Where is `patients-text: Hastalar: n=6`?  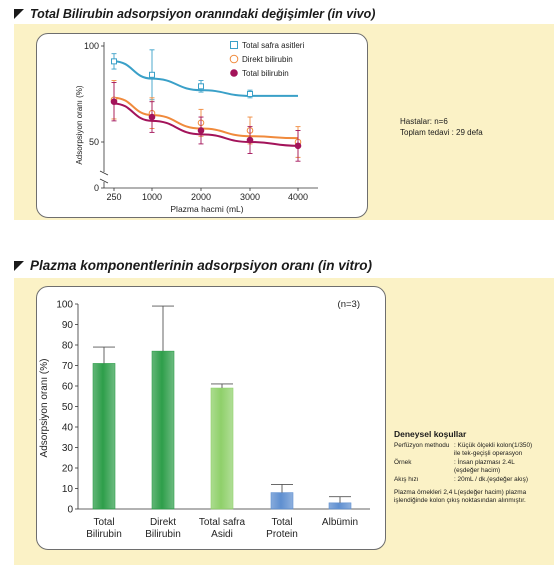 patients-text: Hastalar: n=6 is located at coordinates (424, 121).